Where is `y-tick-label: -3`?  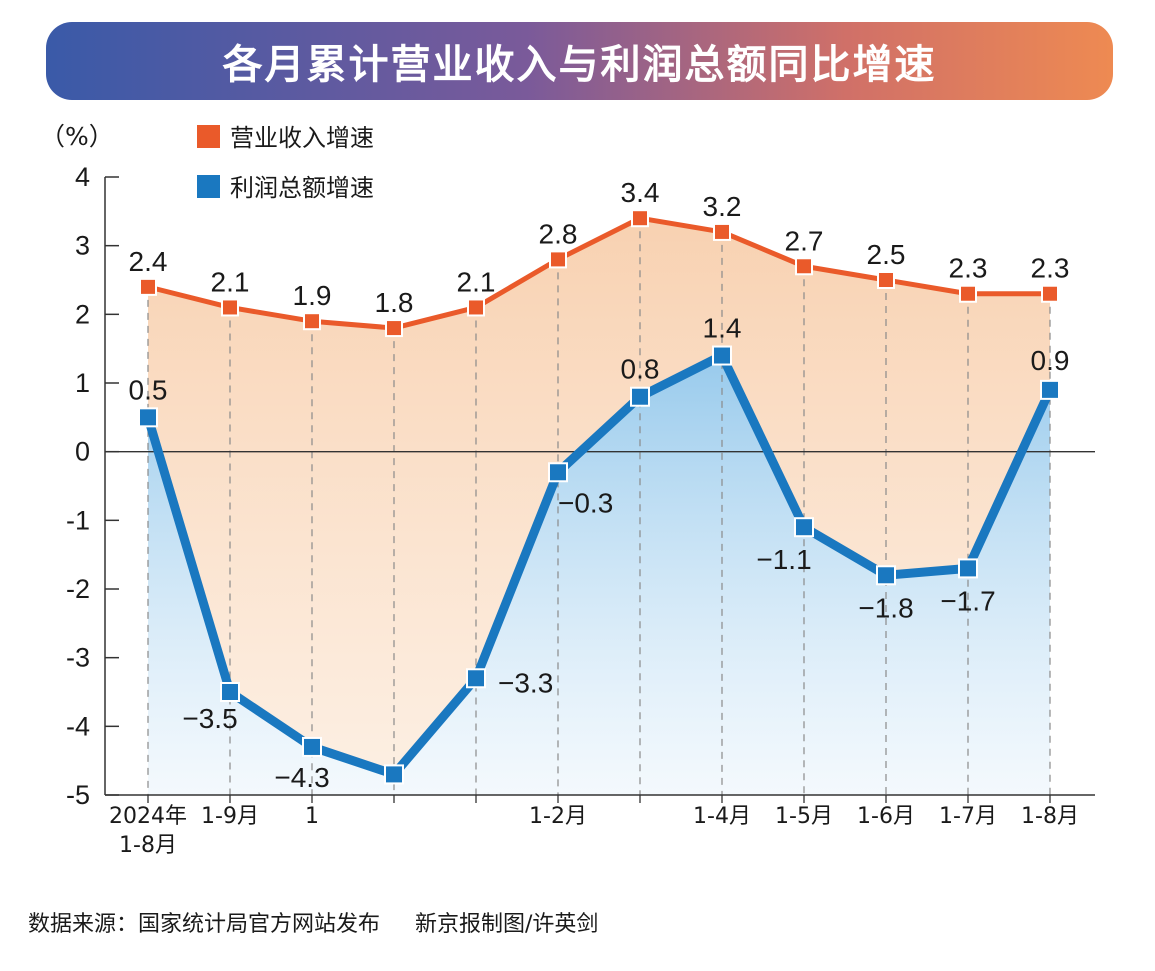 y-tick-label: -3 is located at coordinates (78, 658).